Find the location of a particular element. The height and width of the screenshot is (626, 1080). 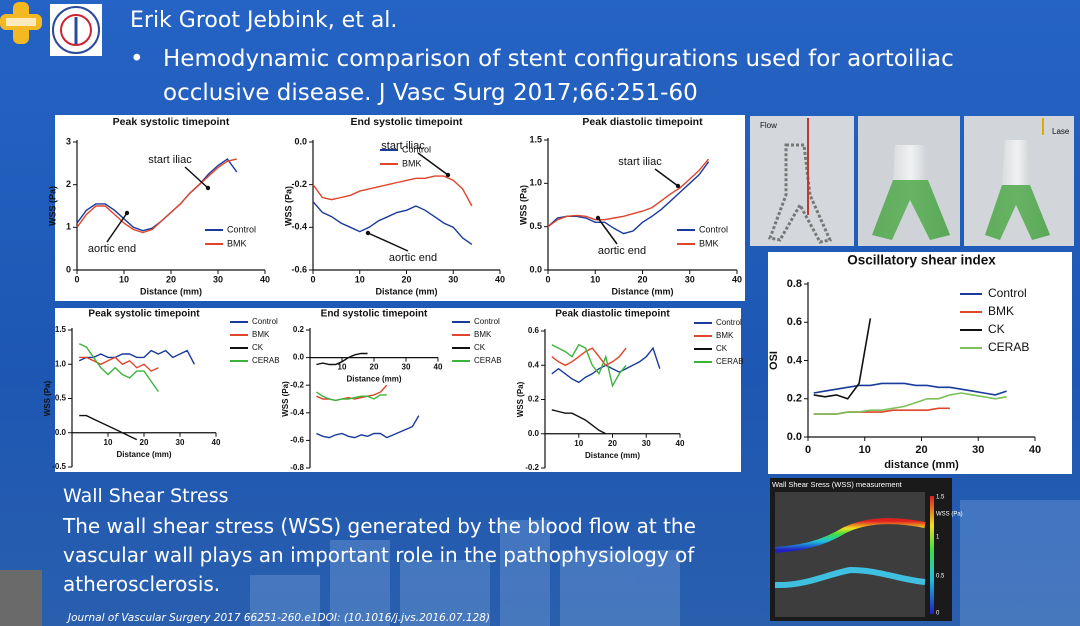

y-tick-label: 1.5 is located at coordinates (61, 329).